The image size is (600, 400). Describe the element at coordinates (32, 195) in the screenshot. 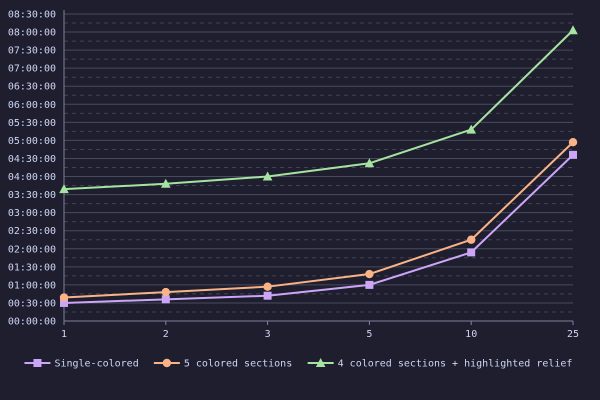

I see `y-tick-label: 03:30:00` at that location.